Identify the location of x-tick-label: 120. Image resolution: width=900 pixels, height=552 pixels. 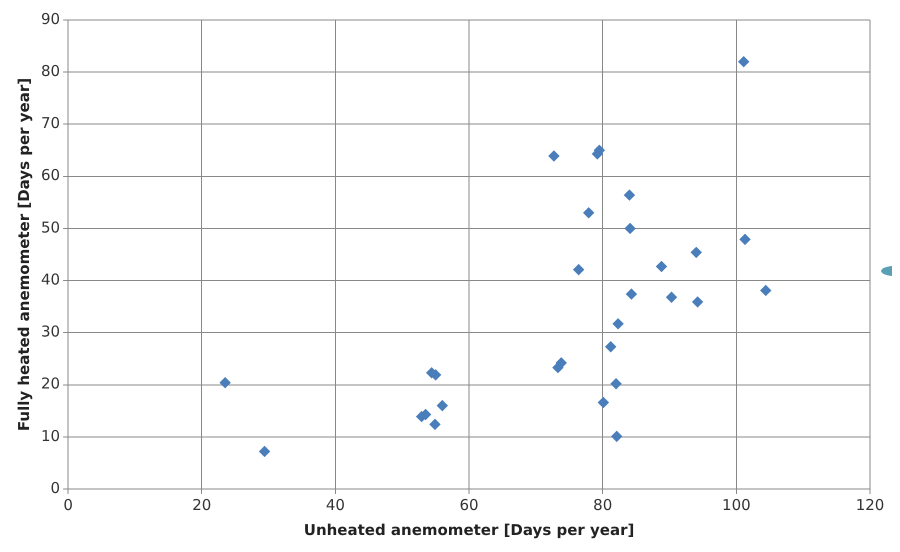
(870, 505).